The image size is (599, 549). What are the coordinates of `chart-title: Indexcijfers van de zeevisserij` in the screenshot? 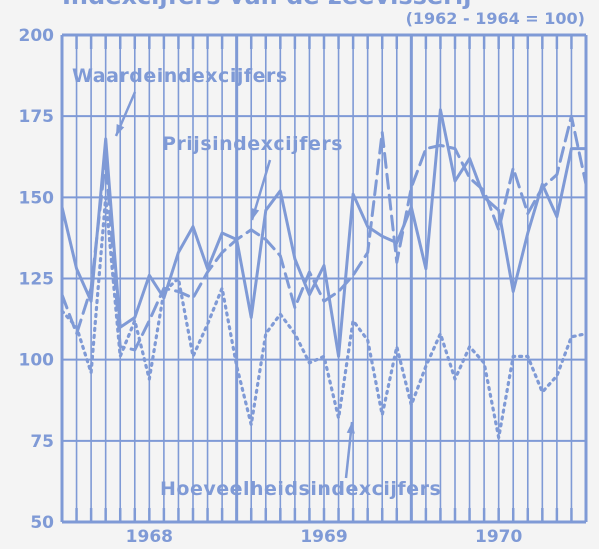 It's located at (266, 5).